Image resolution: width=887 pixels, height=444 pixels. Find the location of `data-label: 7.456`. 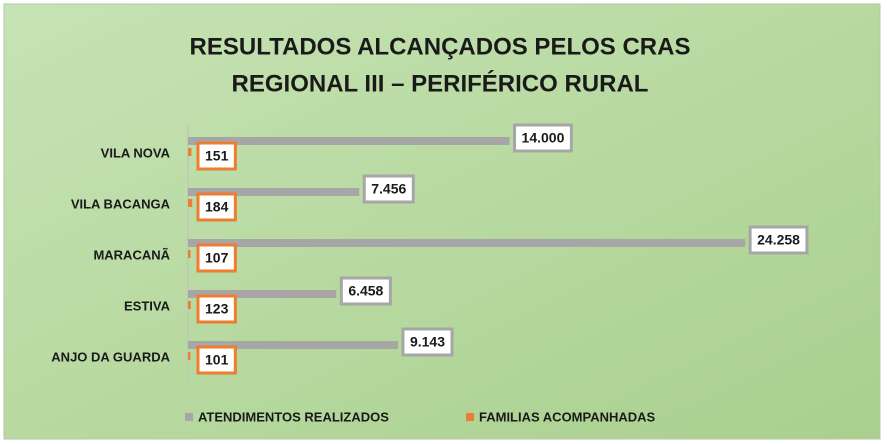

data-label: 7.456 is located at coordinates (388, 189).